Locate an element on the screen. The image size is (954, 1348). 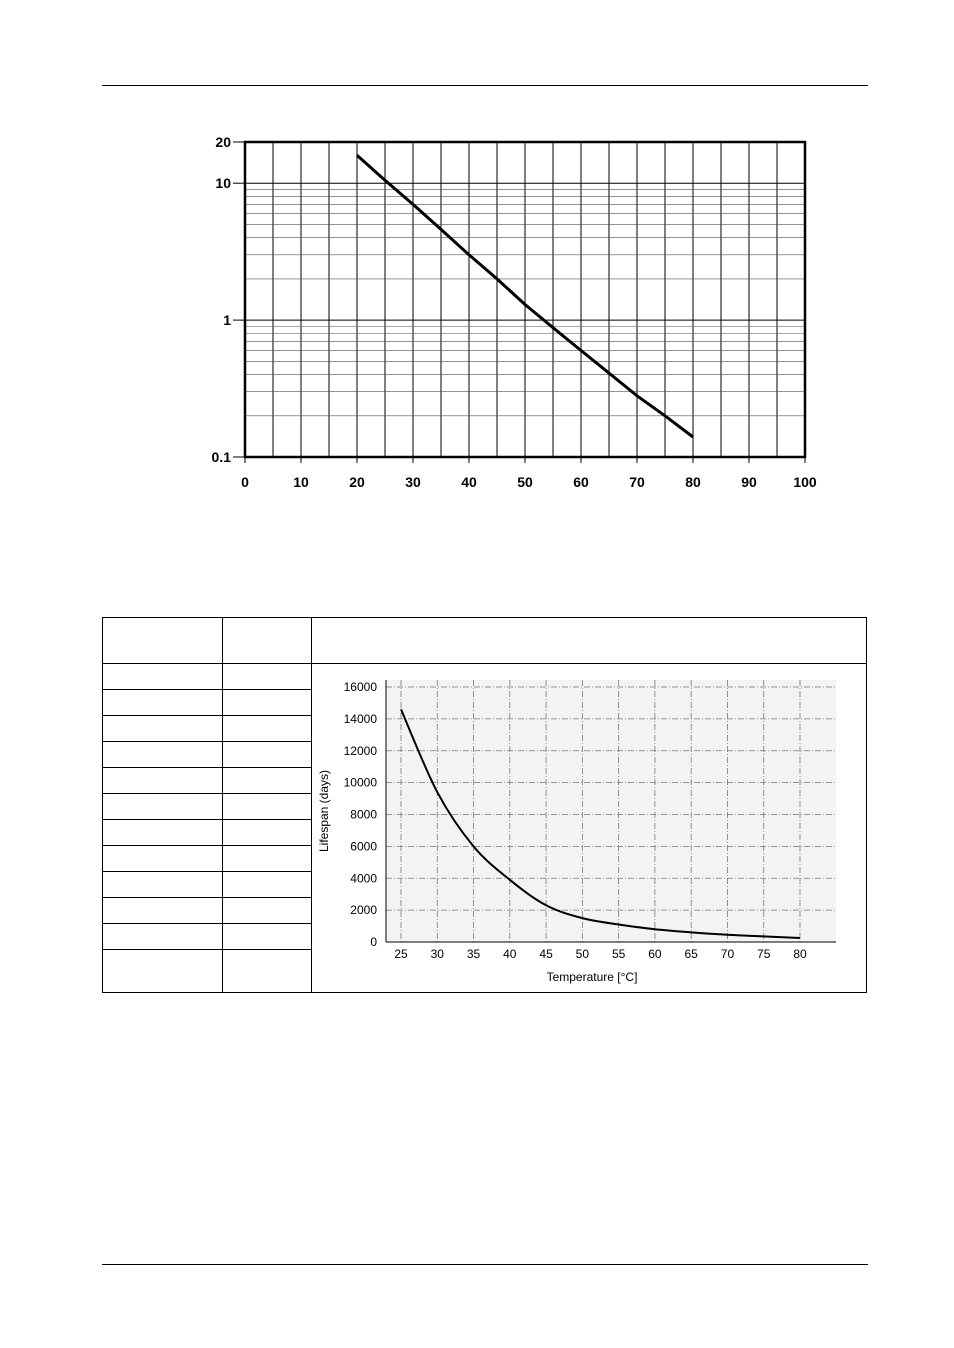
y-axis-label: Lifespan (days) is located at coordinates (324, 811).